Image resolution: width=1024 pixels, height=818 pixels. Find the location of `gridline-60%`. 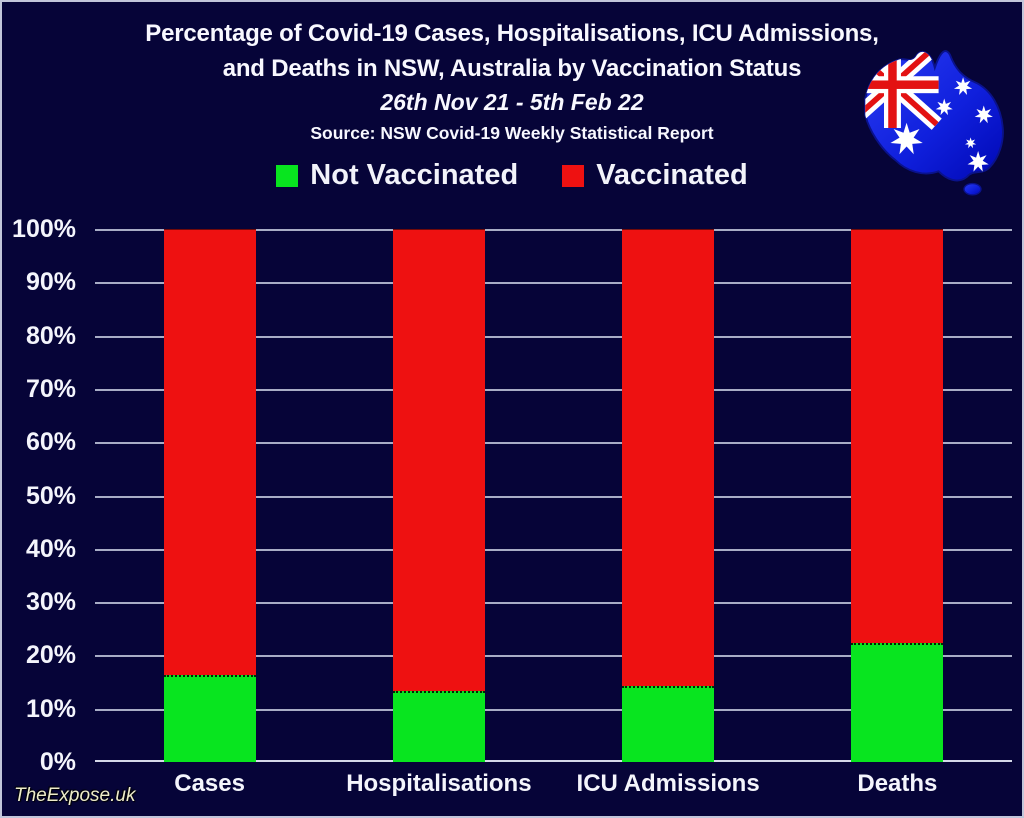

gridline-60% is located at coordinates (553, 443).